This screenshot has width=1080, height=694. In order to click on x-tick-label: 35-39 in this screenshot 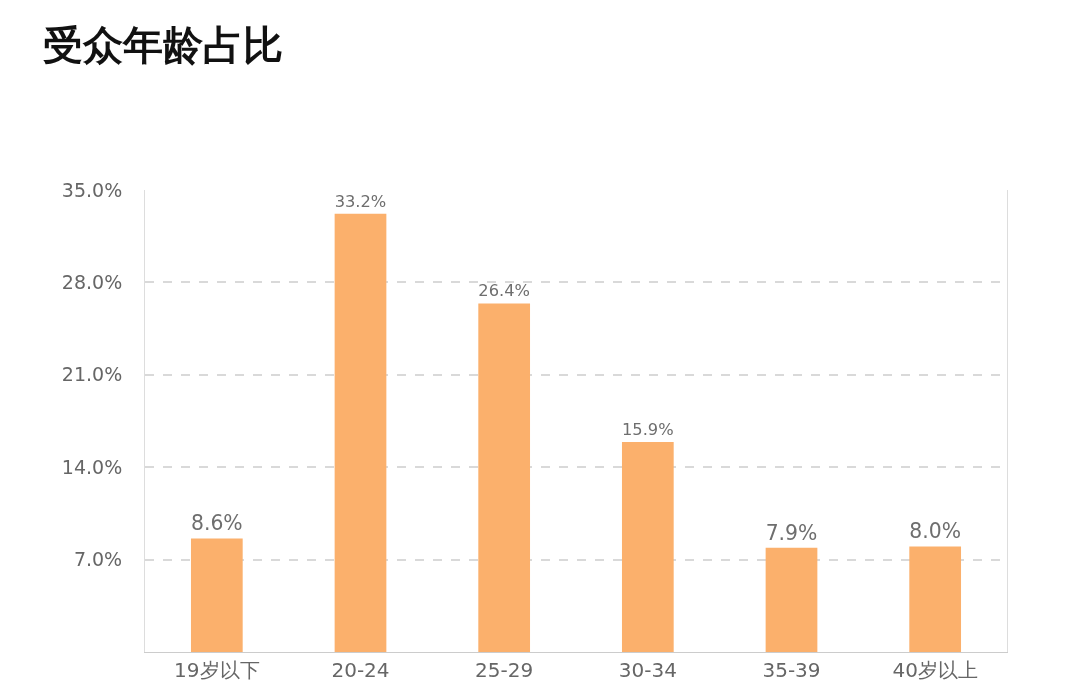, I will do `click(791, 670)`.